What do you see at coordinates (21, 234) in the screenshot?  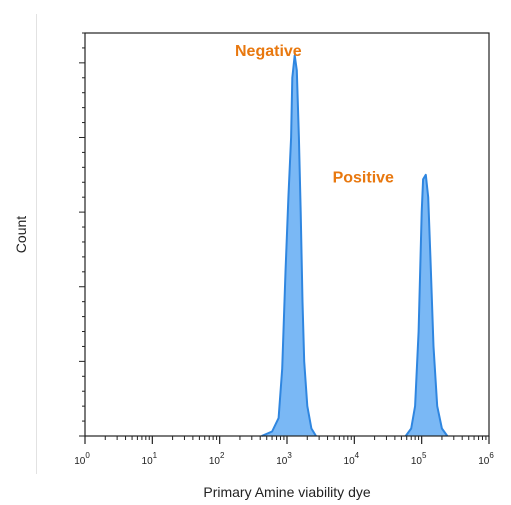 I see `y-axis-title: Count` at bounding box center [21, 234].